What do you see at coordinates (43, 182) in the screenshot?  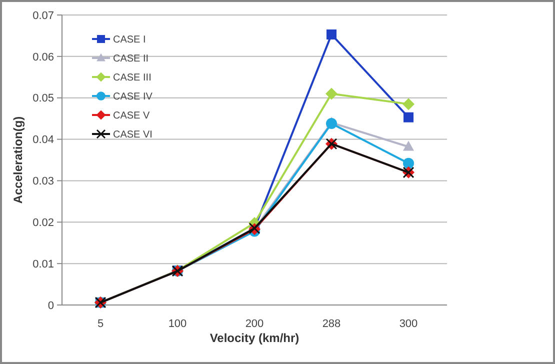 I see `y-tick-label: 0.03` at bounding box center [43, 182].